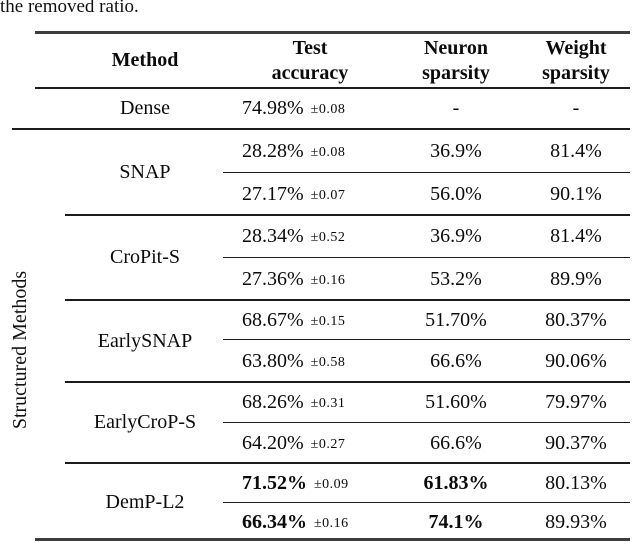 This screenshot has width=634, height=548. Describe the element at coordinates (426, 503) in the screenshot. I see `demp-inner-rule` at that location.